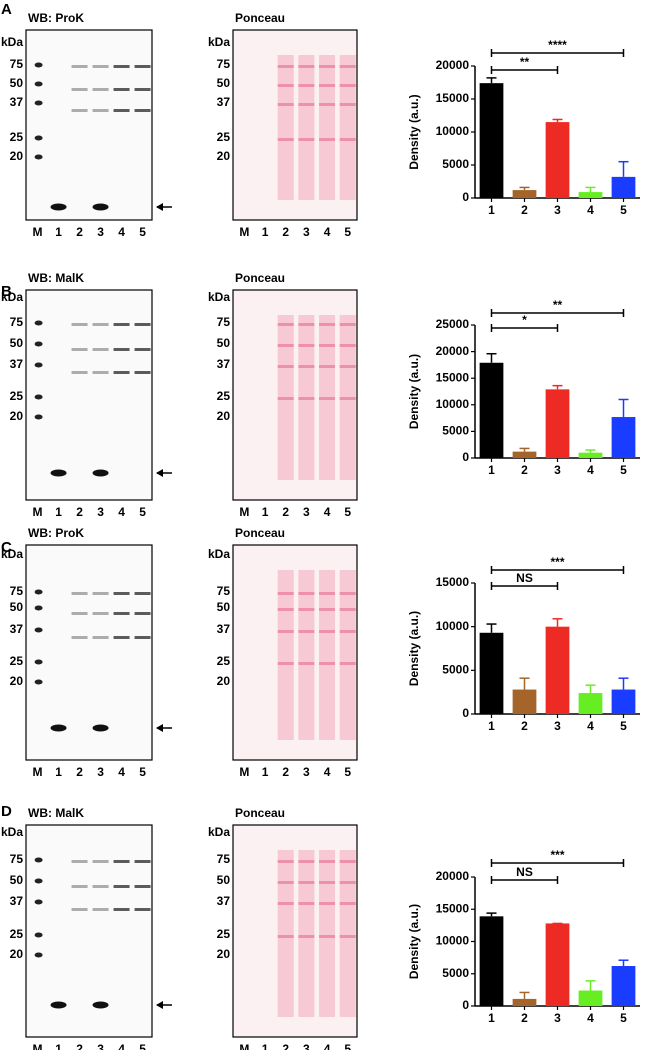  I want to click on significance-label: *, so click(524, 320).